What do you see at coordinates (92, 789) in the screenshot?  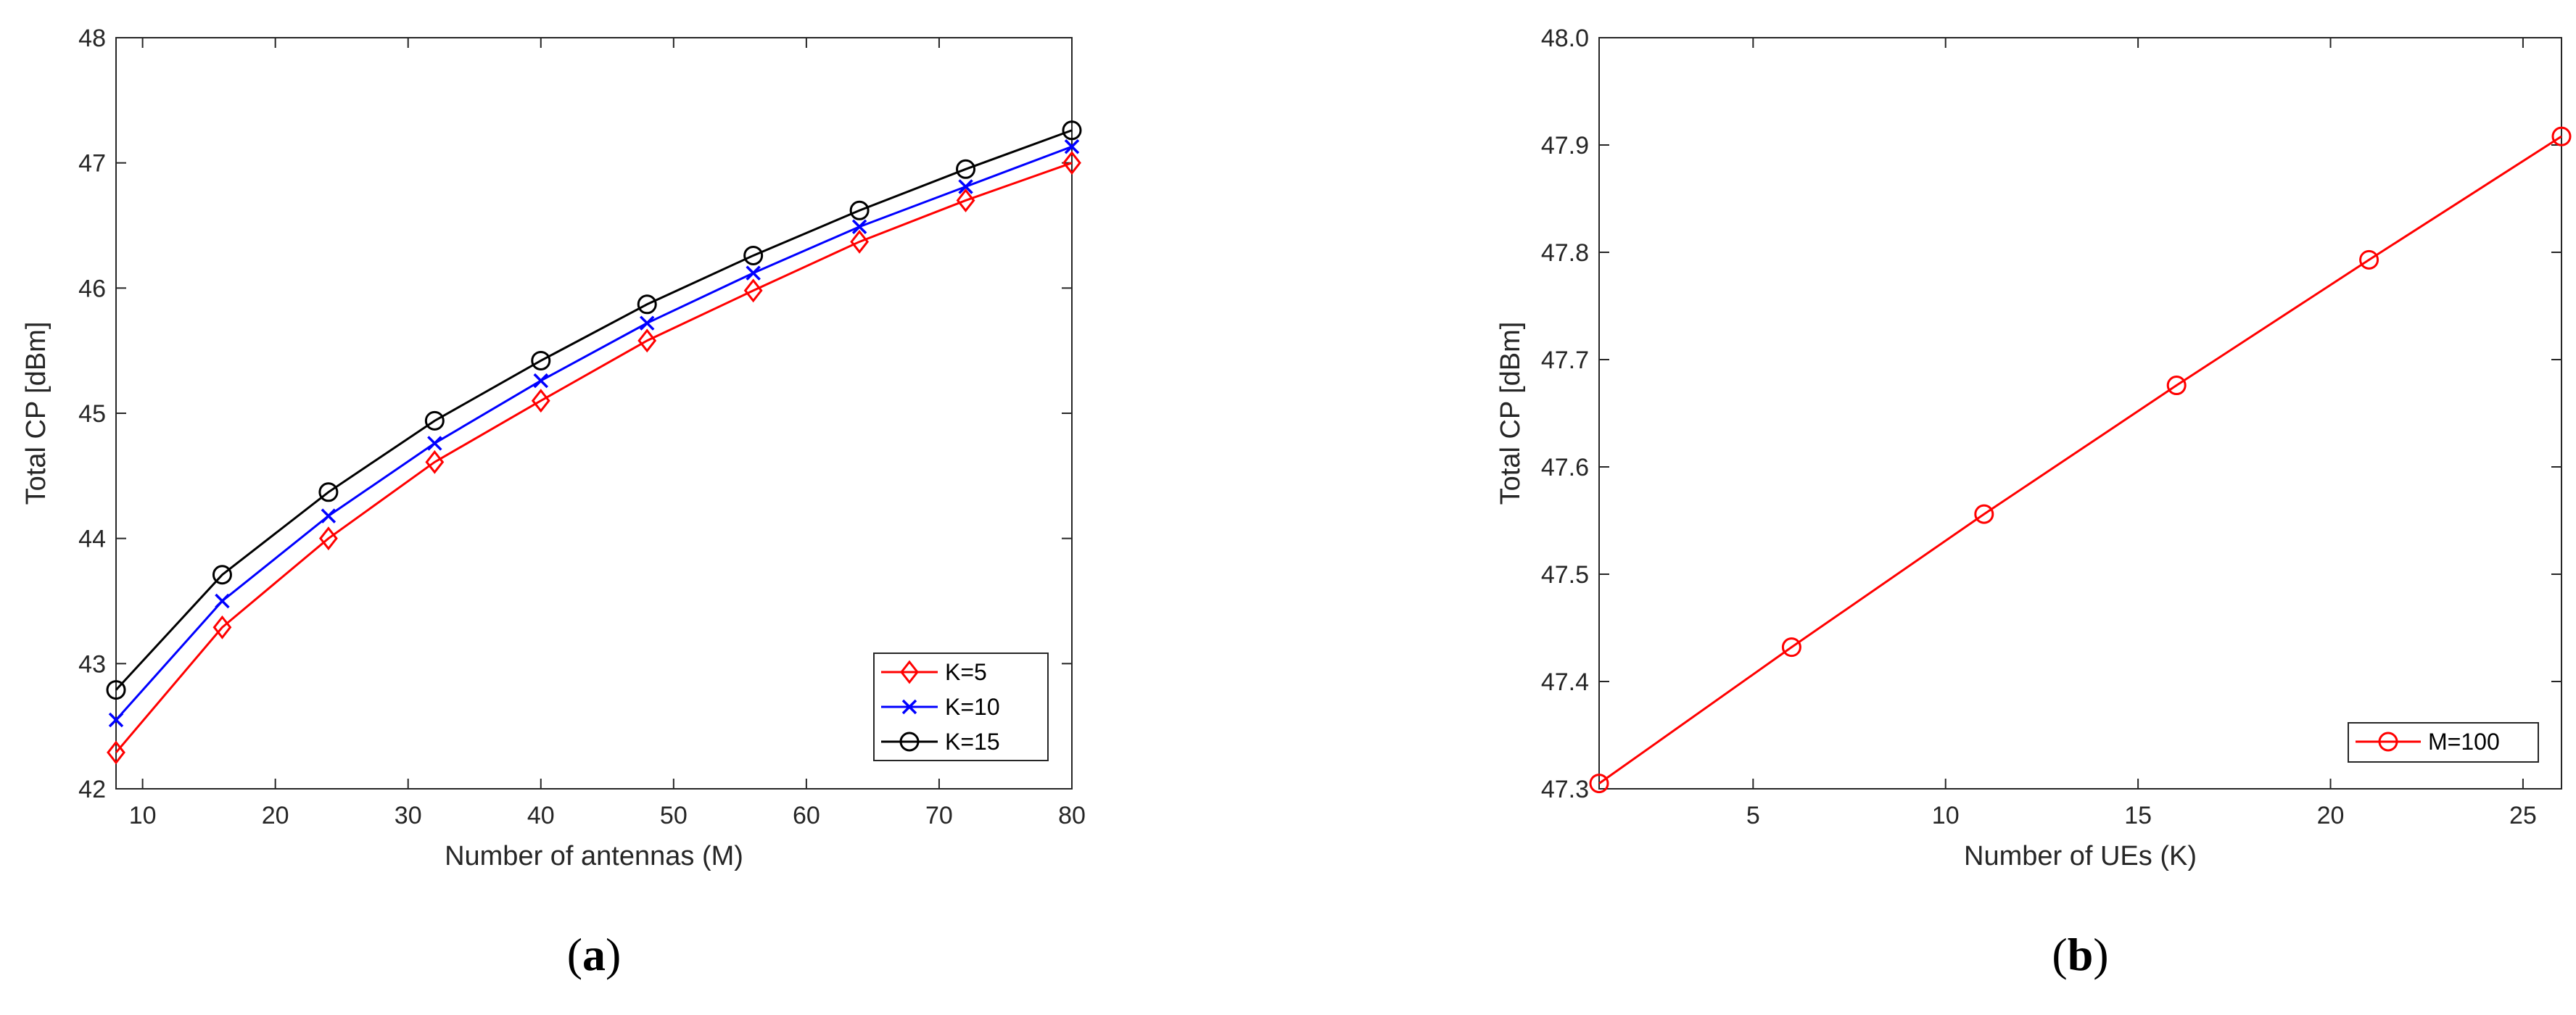 I see `y-tick-label: 42` at bounding box center [92, 789].